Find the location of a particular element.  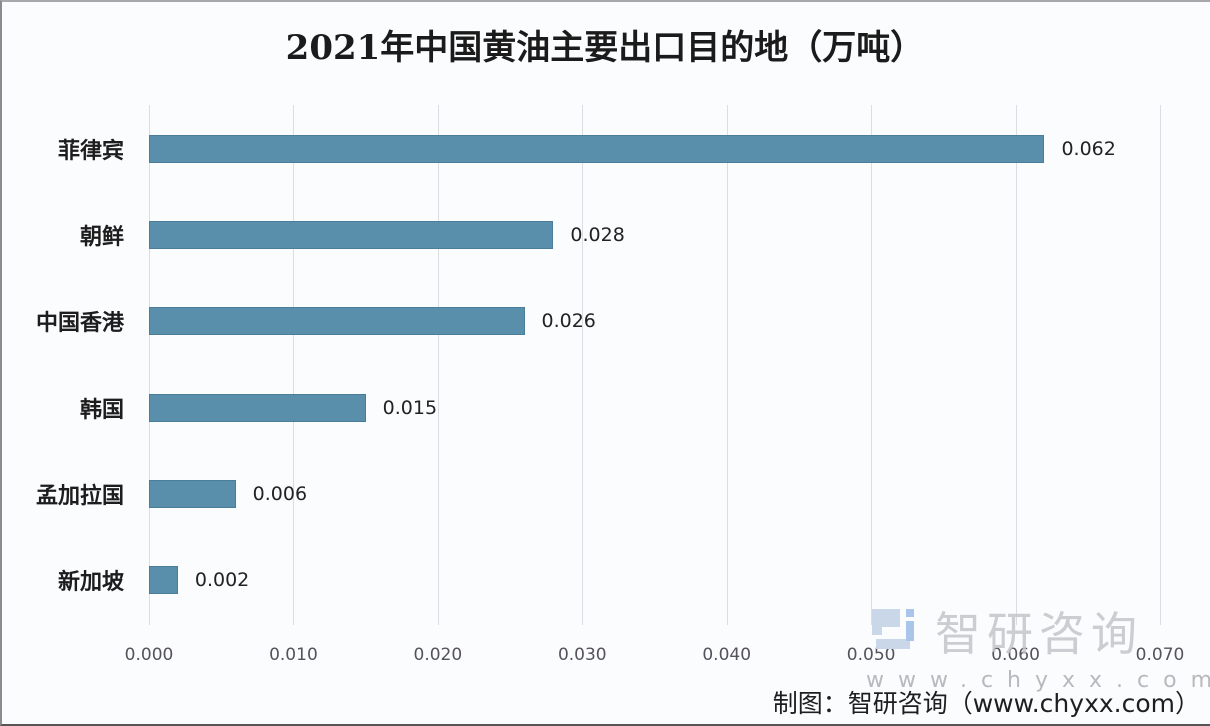

category-label: 朝鲜 is located at coordinates (101, 237).